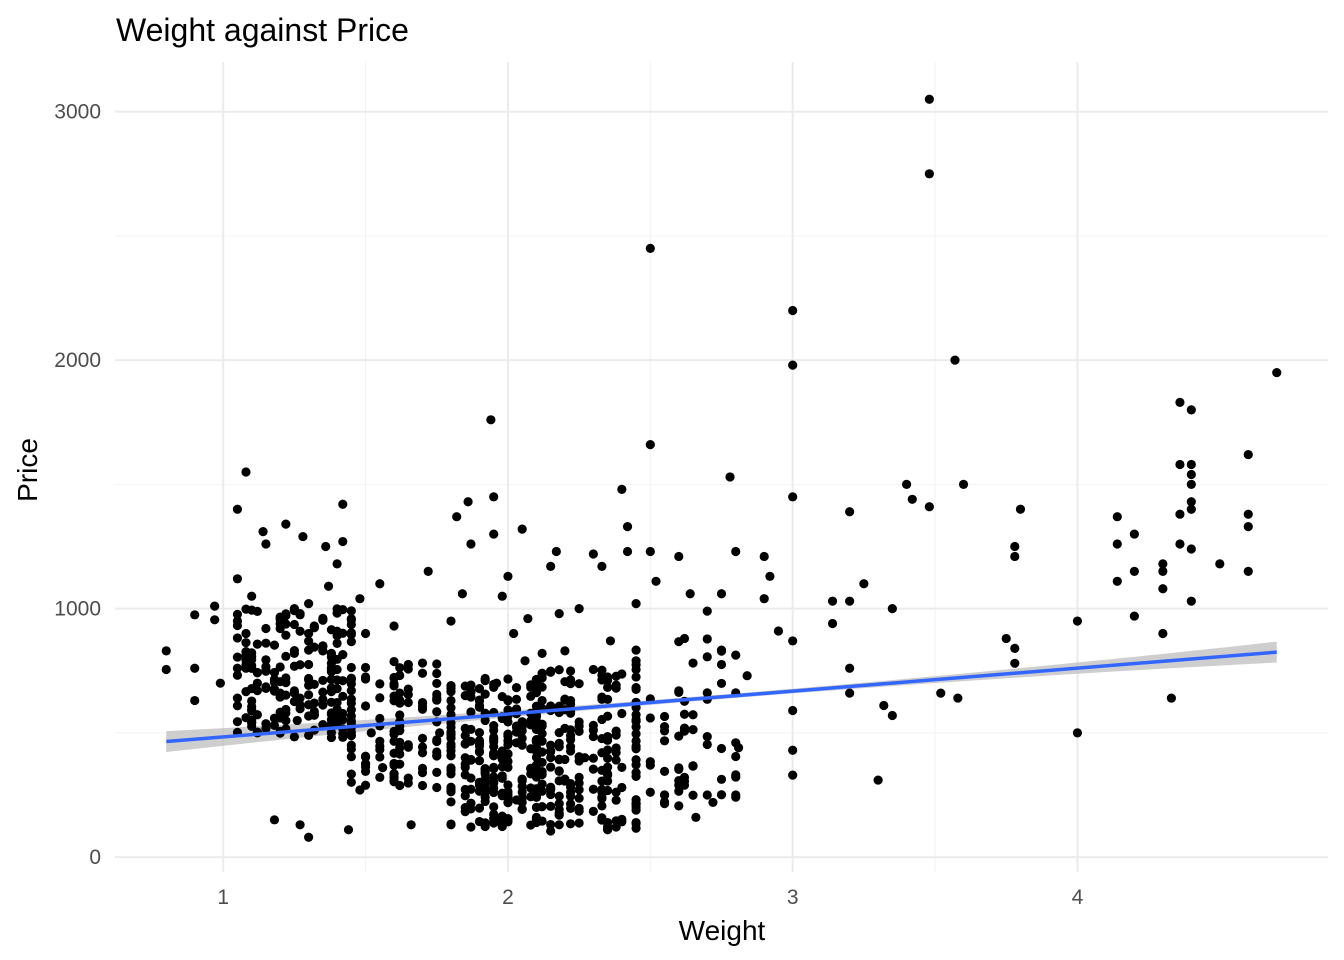 The width and height of the screenshot is (1344, 960). What do you see at coordinates (508, 897) in the screenshot?
I see `x-tick-label: 2` at bounding box center [508, 897].